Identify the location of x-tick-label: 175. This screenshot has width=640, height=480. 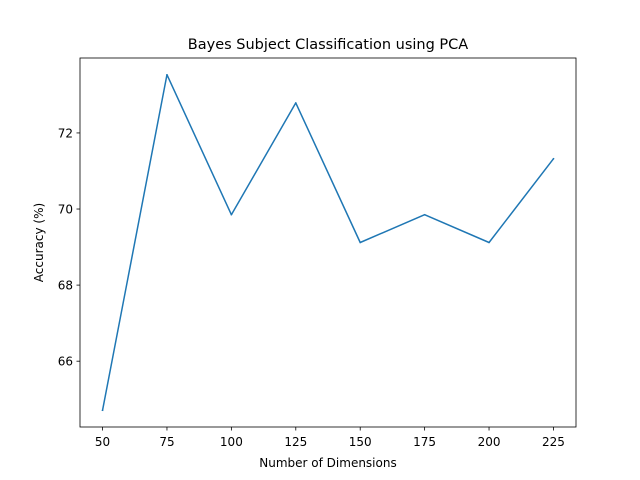
(424, 442).